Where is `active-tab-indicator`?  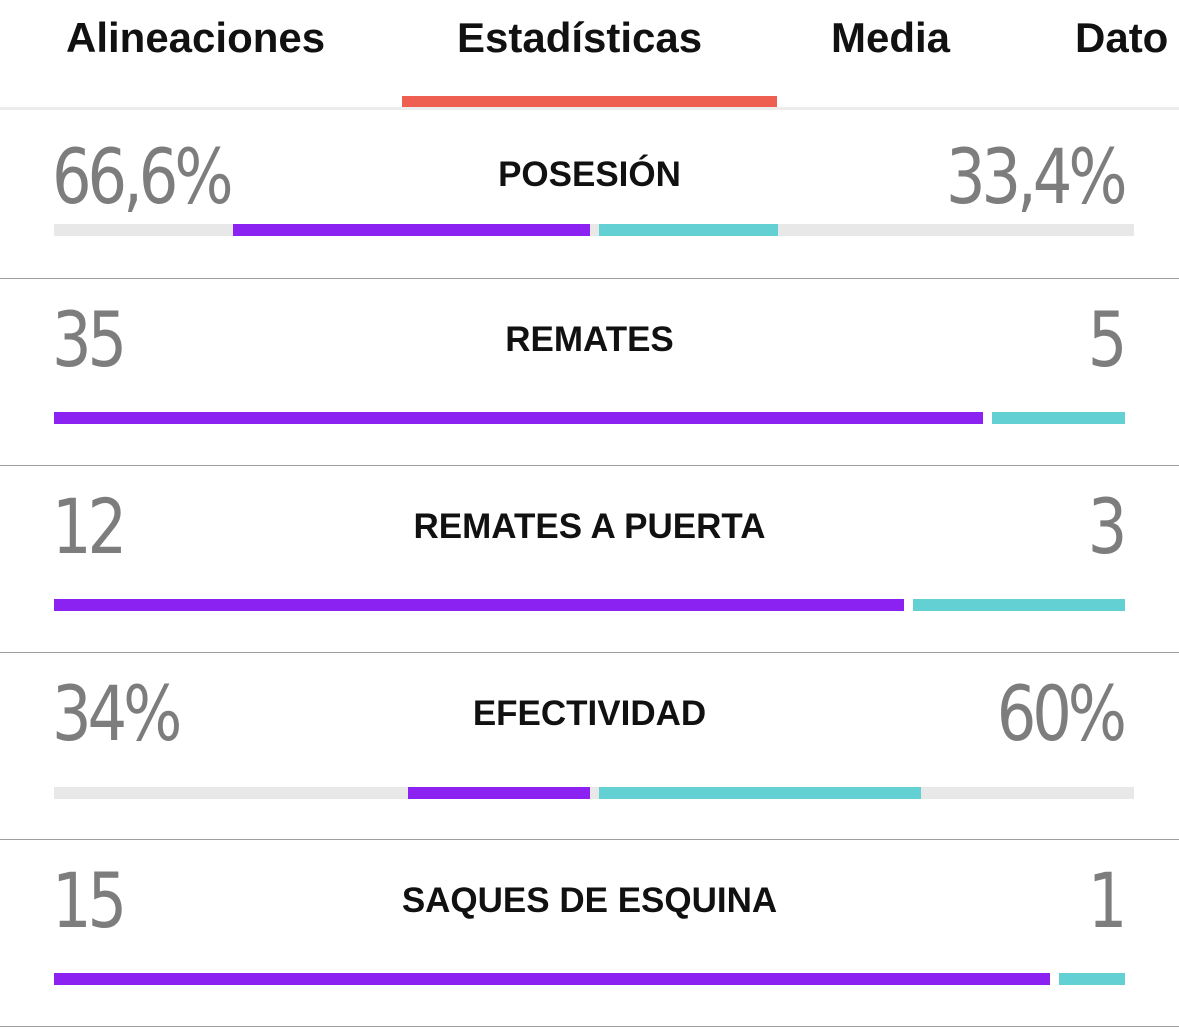 active-tab-indicator is located at coordinates (589, 101).